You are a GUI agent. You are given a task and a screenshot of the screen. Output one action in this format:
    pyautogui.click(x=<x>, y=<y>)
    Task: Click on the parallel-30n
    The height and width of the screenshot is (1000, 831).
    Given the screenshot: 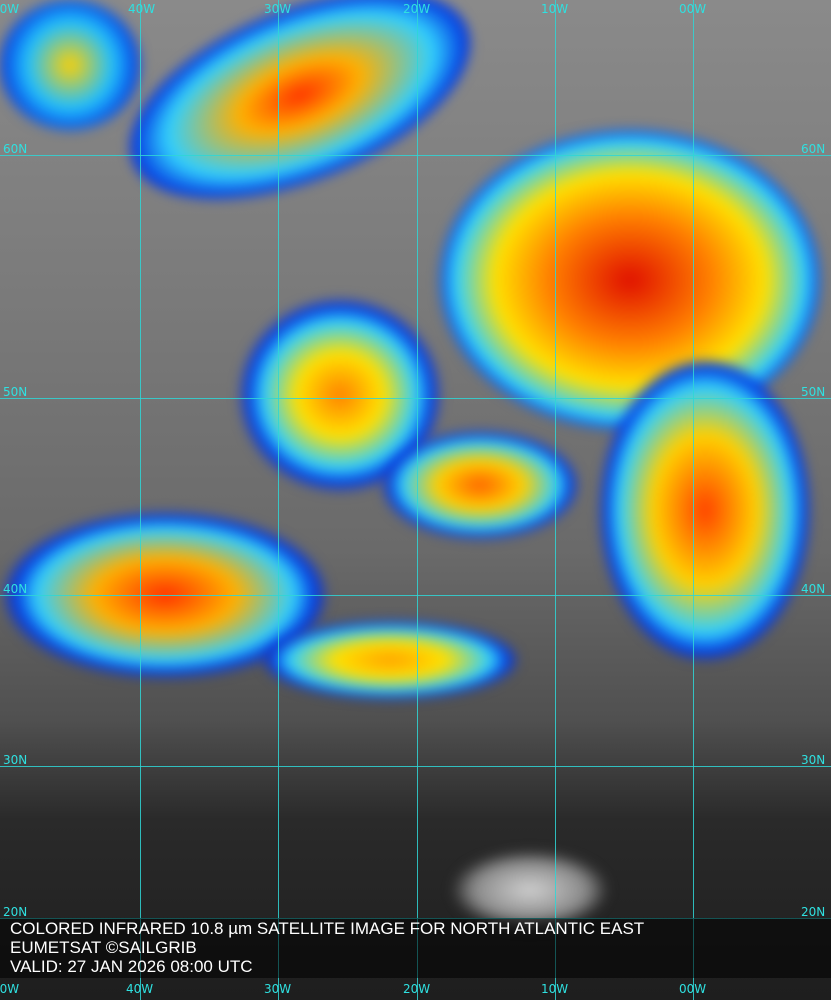 What is the action you would take?
    pyautogui.click(x=415, y=766)
    